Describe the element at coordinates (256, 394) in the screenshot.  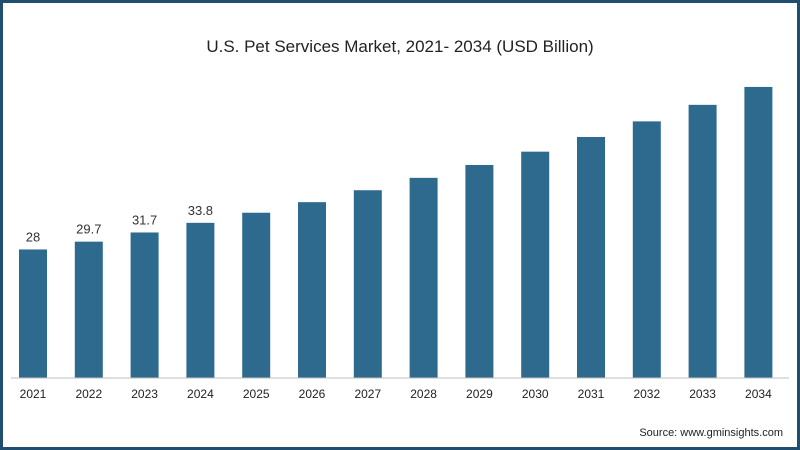
I see `x-tick-2025: 2025` at that location.